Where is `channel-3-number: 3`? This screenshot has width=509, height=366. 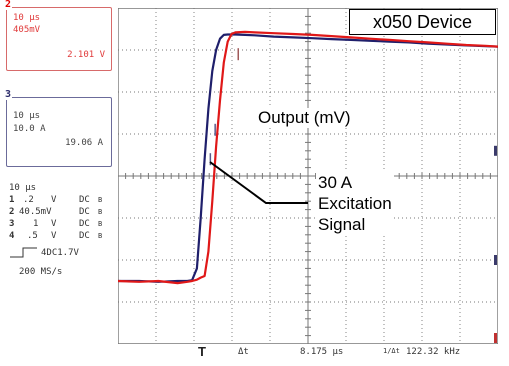 channel-3-number: 3 is located at coordinates (8, 94).